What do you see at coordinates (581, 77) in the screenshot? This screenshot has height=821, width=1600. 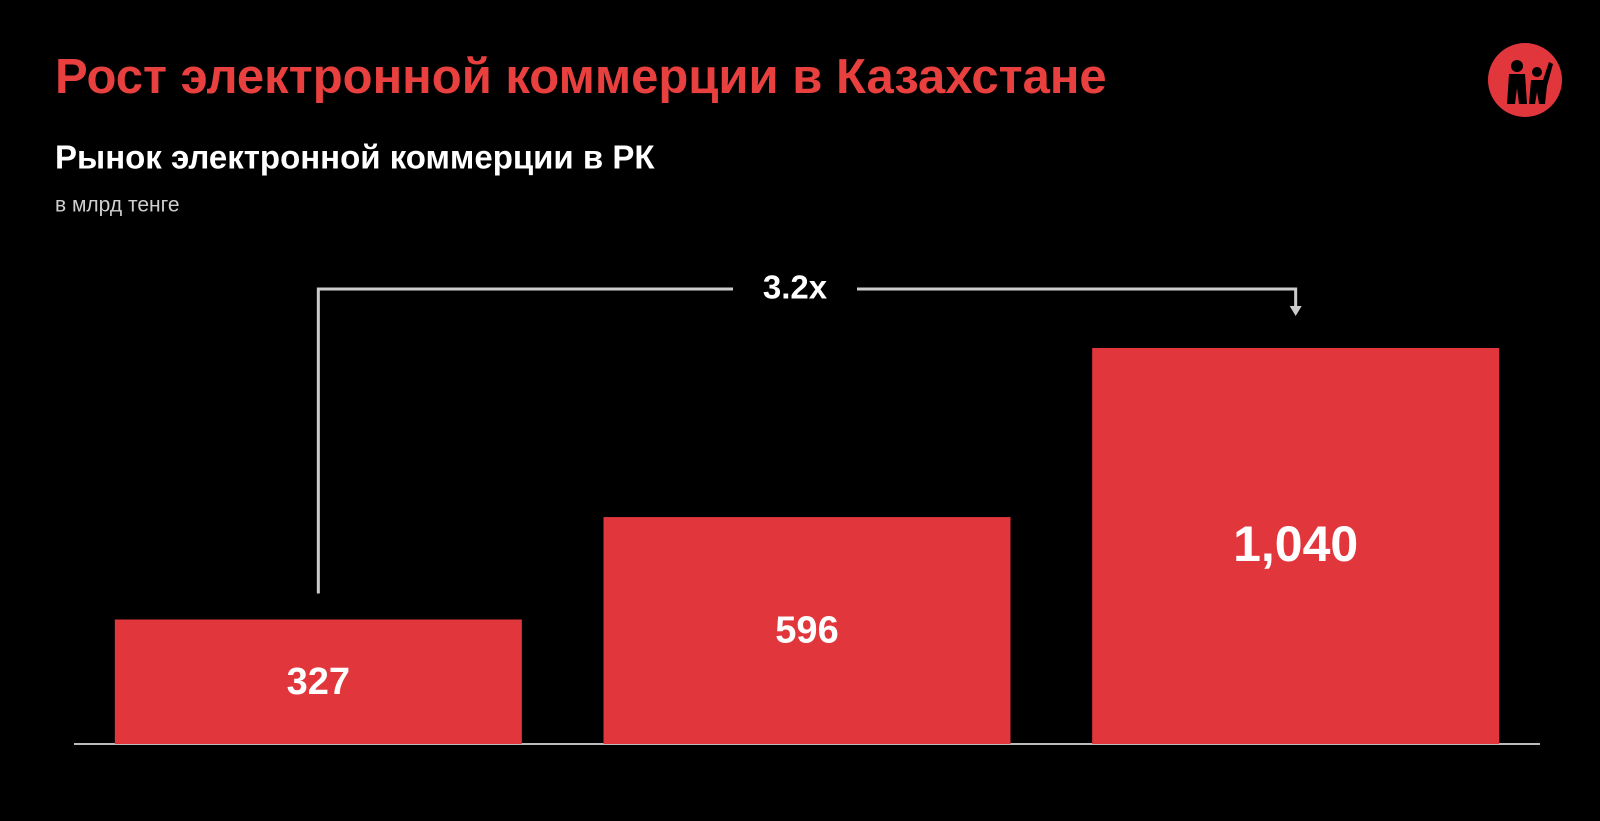 I see `slide-title: Рост электронной коммерции в Казахстане` at bounding box center [581, 77].